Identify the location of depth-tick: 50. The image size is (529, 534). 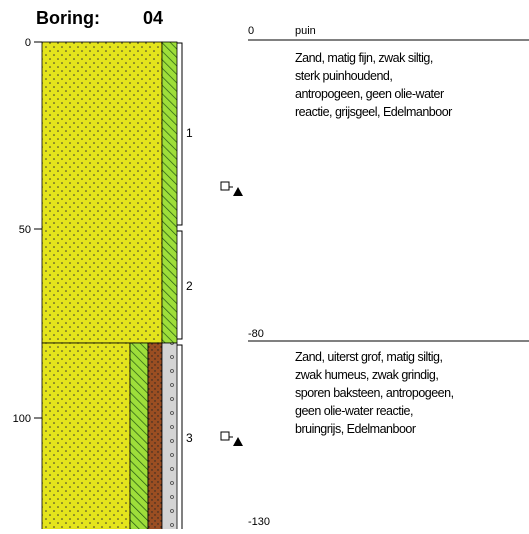
(25, 230).